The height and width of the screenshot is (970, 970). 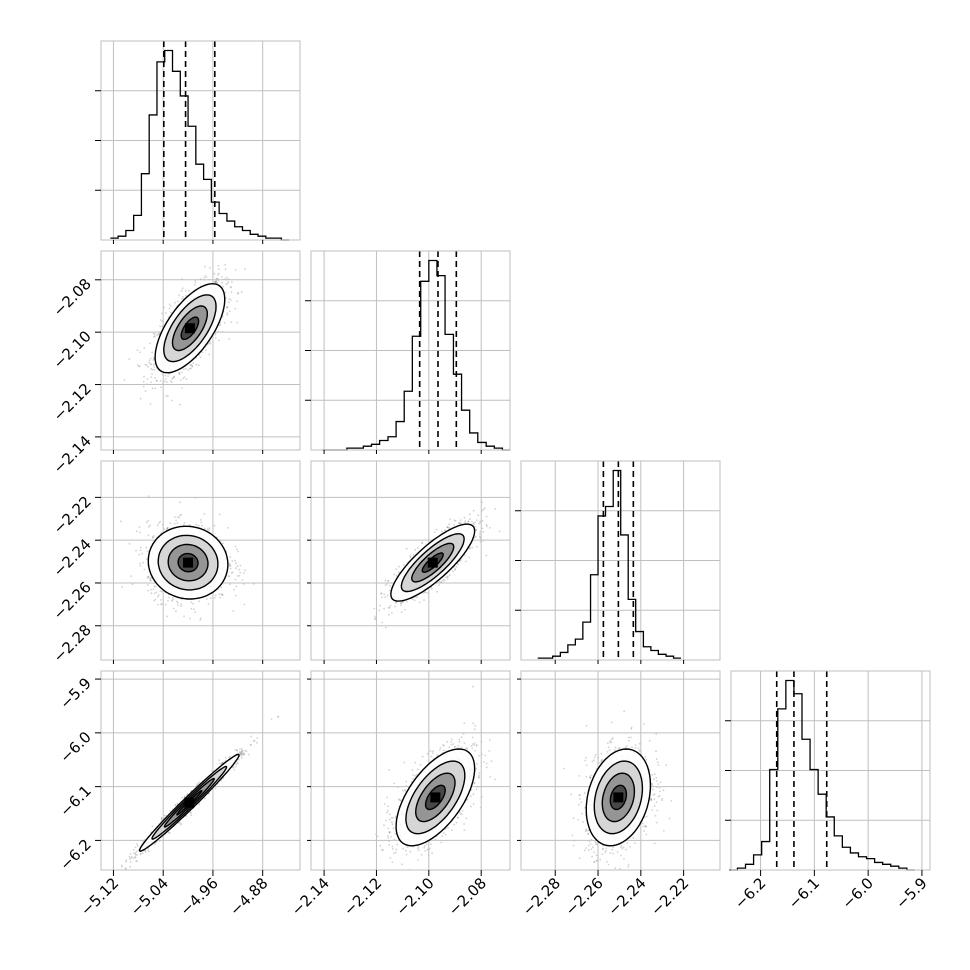 I want to click on x-tick-label: −2.26, so click(x=584, y=896).